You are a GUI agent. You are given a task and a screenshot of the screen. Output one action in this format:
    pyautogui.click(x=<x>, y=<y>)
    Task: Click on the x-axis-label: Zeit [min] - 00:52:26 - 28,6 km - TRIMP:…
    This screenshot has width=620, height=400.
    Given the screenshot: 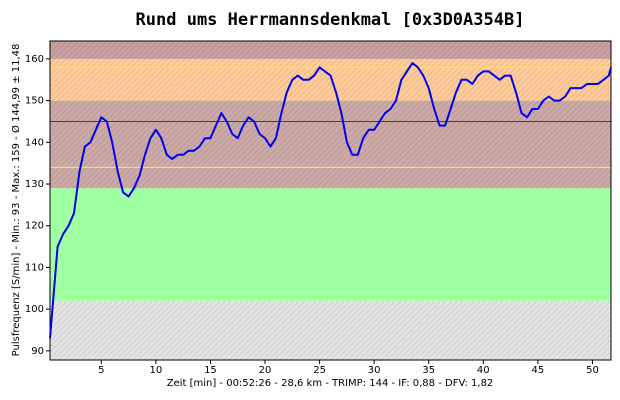 What is the action you would take?
    pyautogui.click(x=330, y=383)
    